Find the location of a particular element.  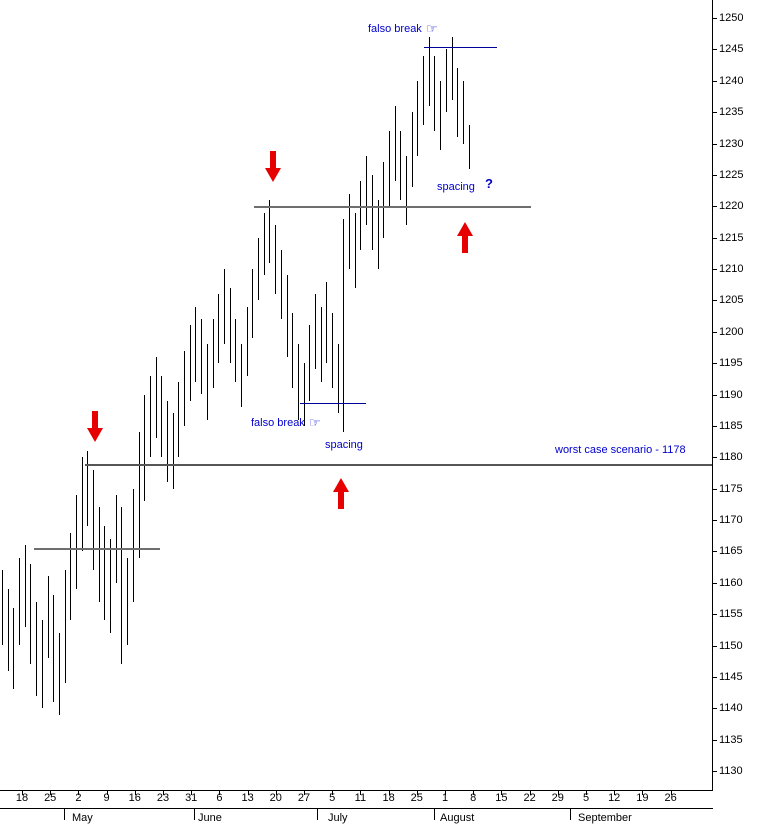

y-axis-label: 1150 is located at coordinates (731, 645).